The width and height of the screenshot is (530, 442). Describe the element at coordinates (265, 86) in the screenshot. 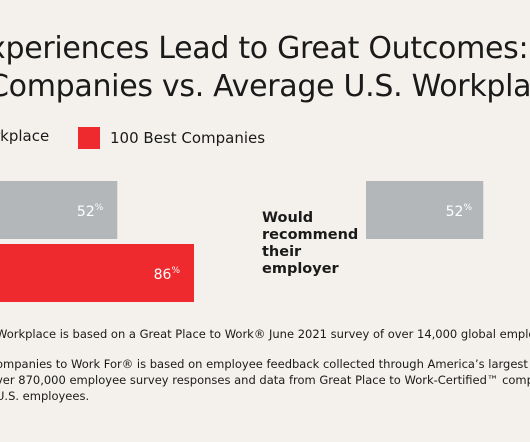

I see `title-line-2: Companies vs. Average U.S. Workplac` at that location.